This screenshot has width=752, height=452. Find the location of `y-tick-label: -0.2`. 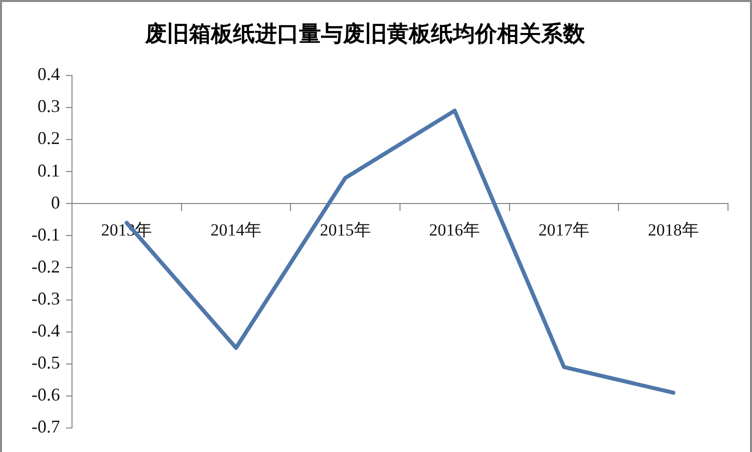

y-tick-label: -0.2 is located at coordinates (46, 266).